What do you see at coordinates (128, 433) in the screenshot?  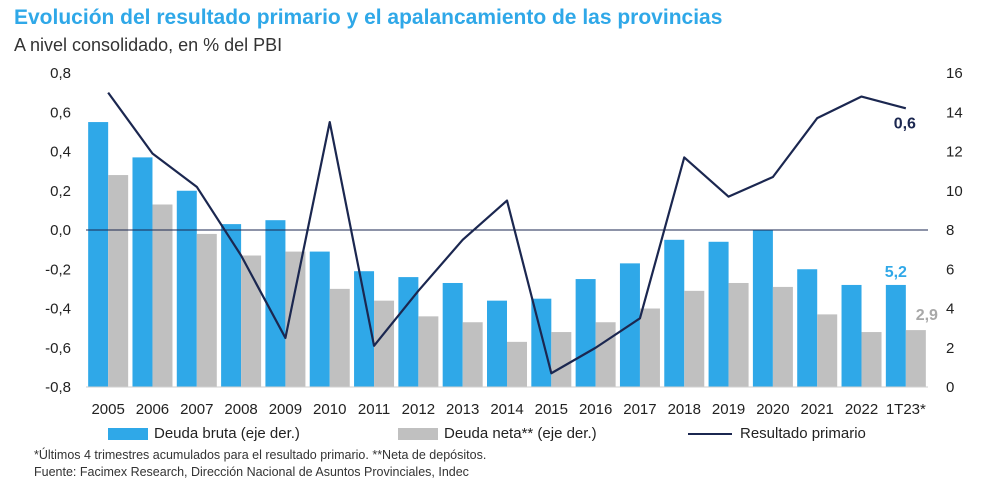 I see `legend-swatch-bruta` at bounding box center [128, 433].